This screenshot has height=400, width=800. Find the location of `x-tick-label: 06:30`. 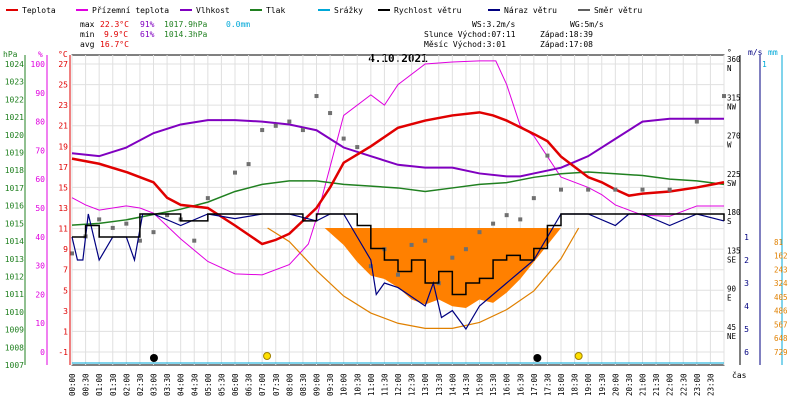

x-tick-label: 06:30 is located at coordinates (249, 384).